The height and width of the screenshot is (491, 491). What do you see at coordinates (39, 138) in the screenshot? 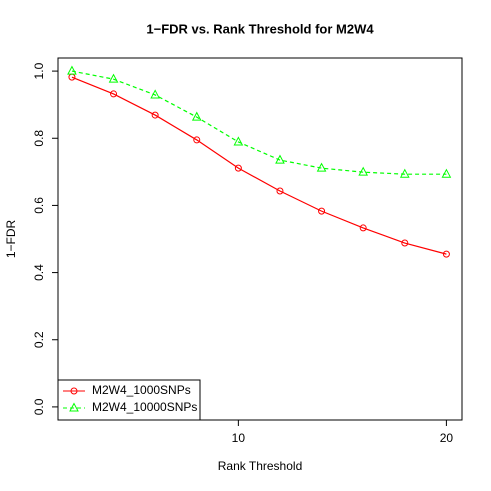
I see `y-tick-label: 0.8` at bounding box center [39, 138].